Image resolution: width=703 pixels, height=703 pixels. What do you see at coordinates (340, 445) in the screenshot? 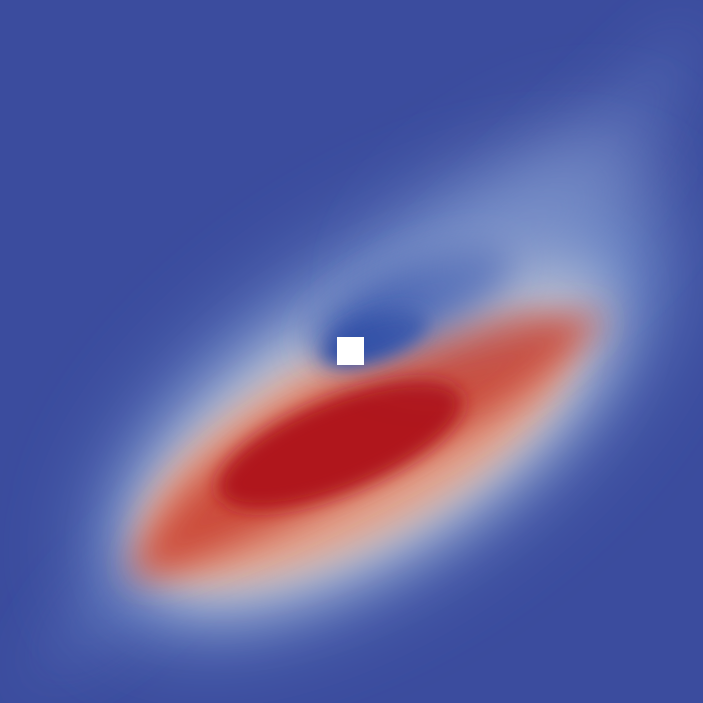
I see `field-hot-core` at bounding box center [340, 445].